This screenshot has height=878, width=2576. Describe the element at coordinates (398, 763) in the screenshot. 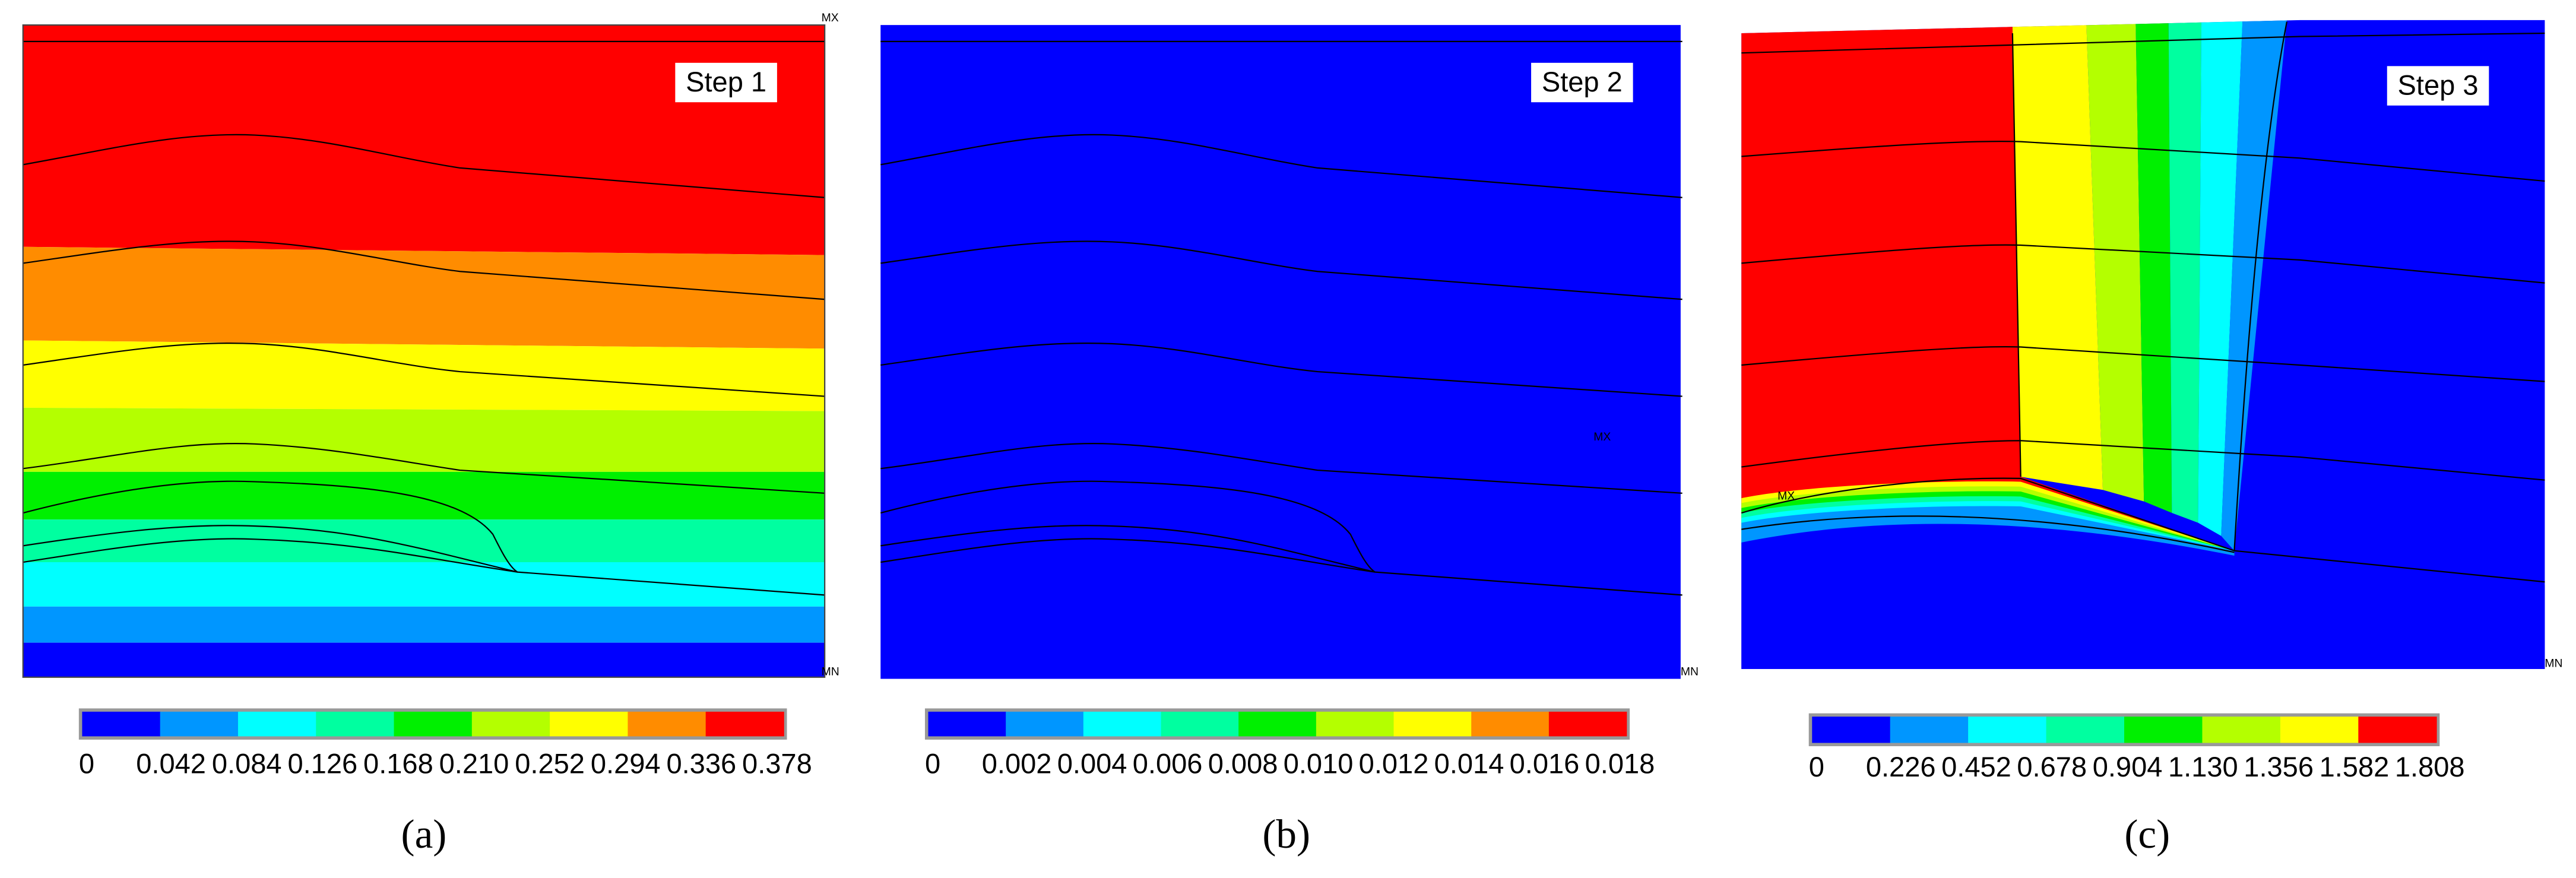

I see `colorbar-label: 0.168` at that location.